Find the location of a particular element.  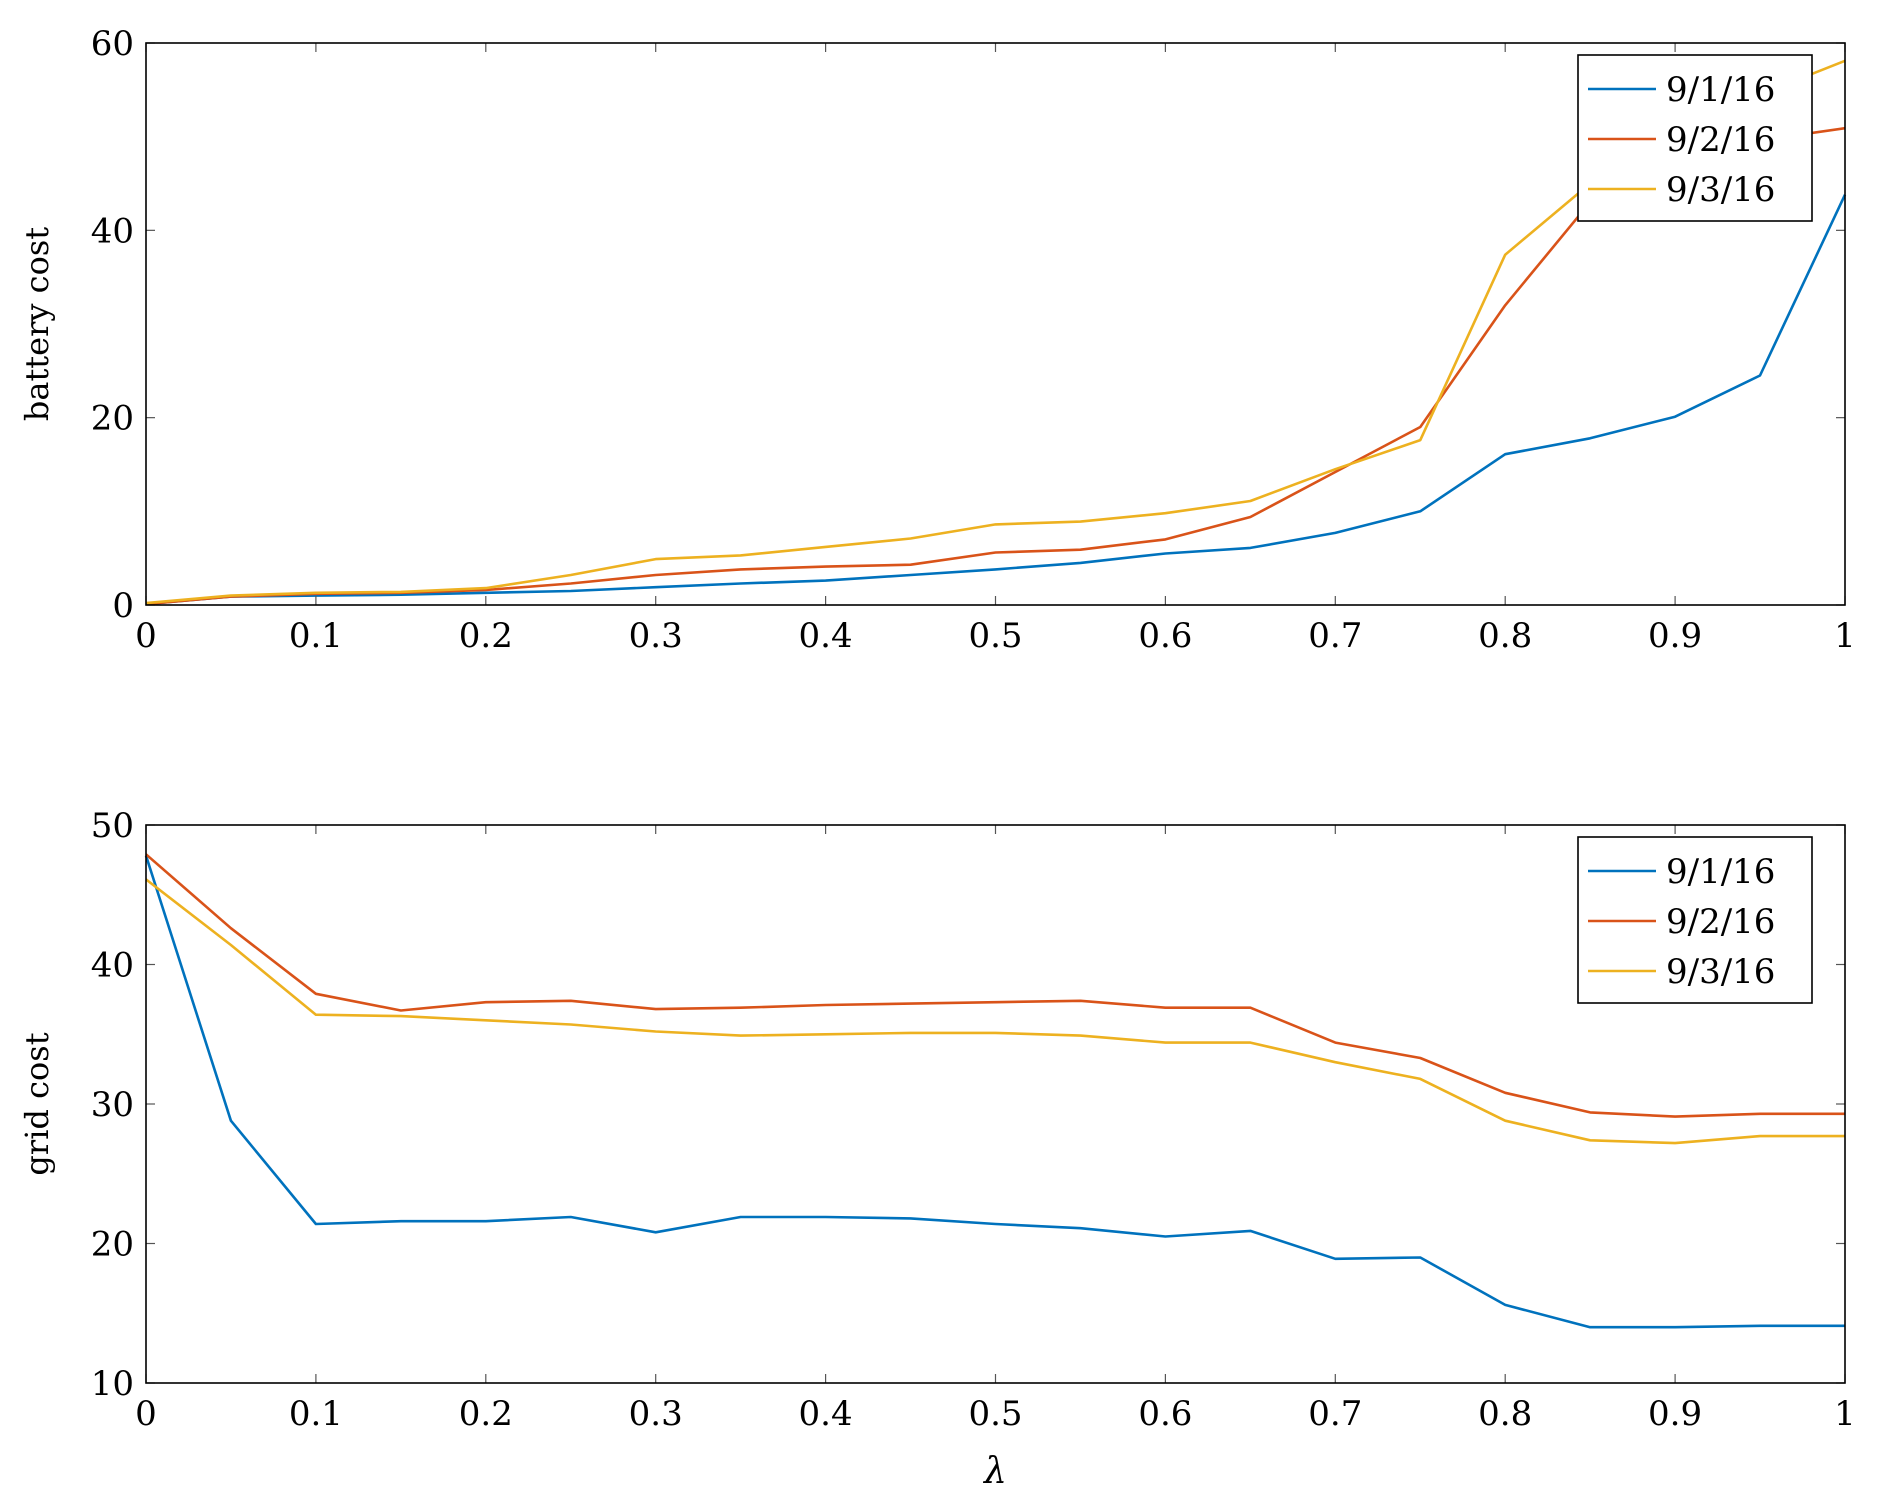

x-axis-label: λ is located at coordinates (994, 1471).